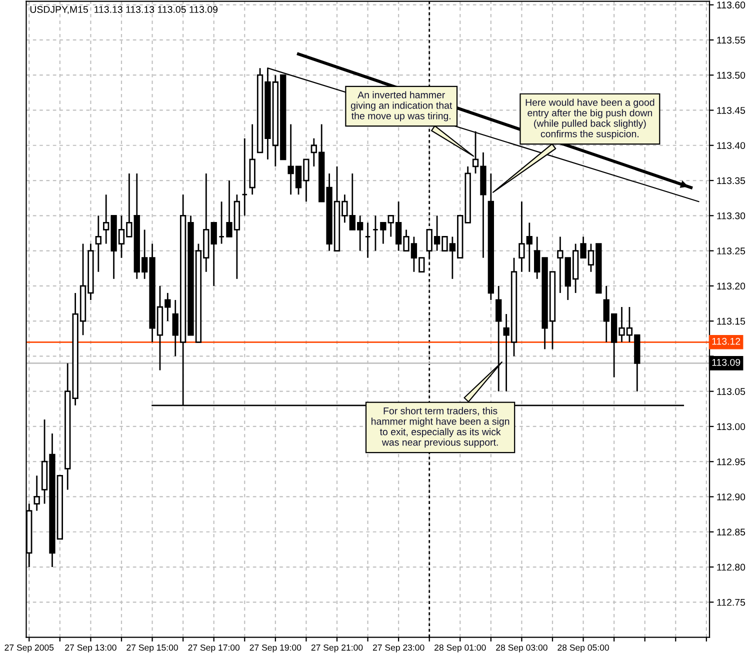 This screenshot has height=657, width=750. I want to click on y-tick-label: 112.95, so click(731, 462).